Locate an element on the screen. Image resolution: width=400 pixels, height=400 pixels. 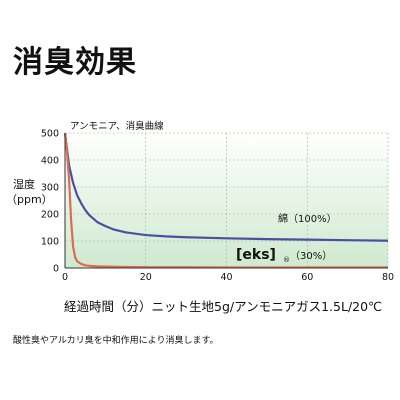
description-note: 酸性臭やアルカリ臭を中和作用により消臭します。 is located at coordinates (116, 341).